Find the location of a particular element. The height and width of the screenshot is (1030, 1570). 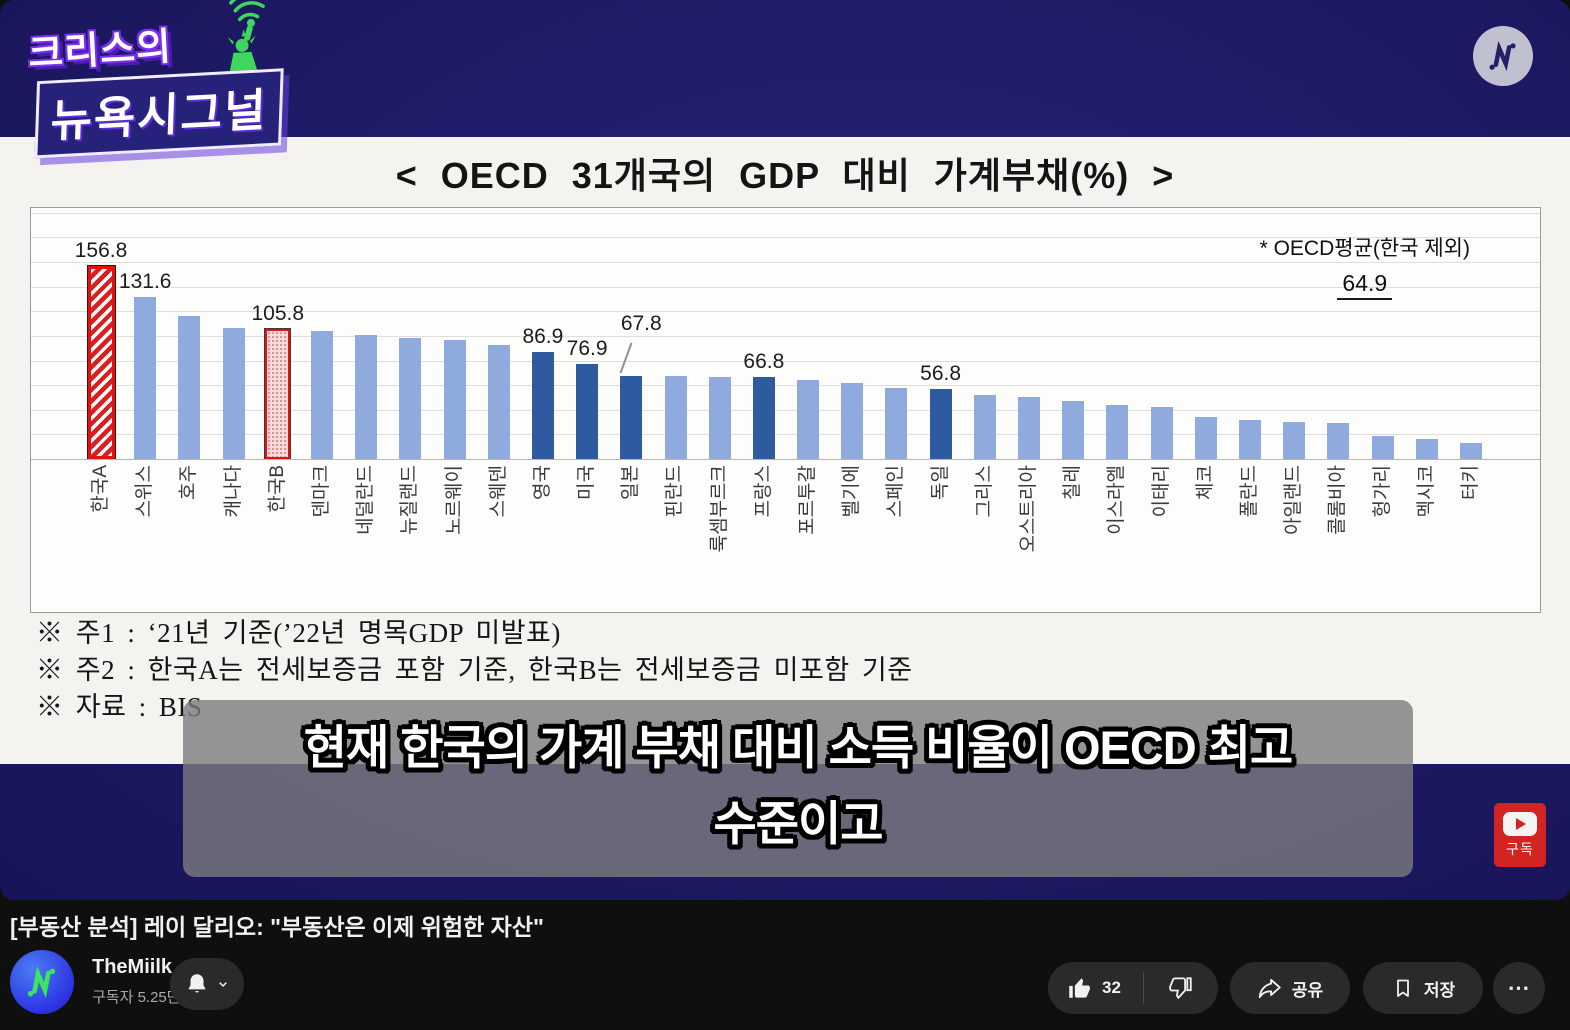

more-actions-button: ⋯ is located at coordinates (1519, 988).